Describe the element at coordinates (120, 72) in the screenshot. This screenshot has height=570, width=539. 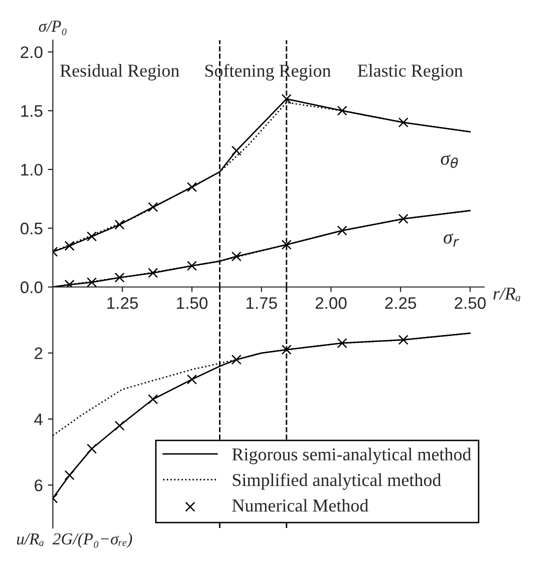
I see `annotation: Residual Region` at that location.